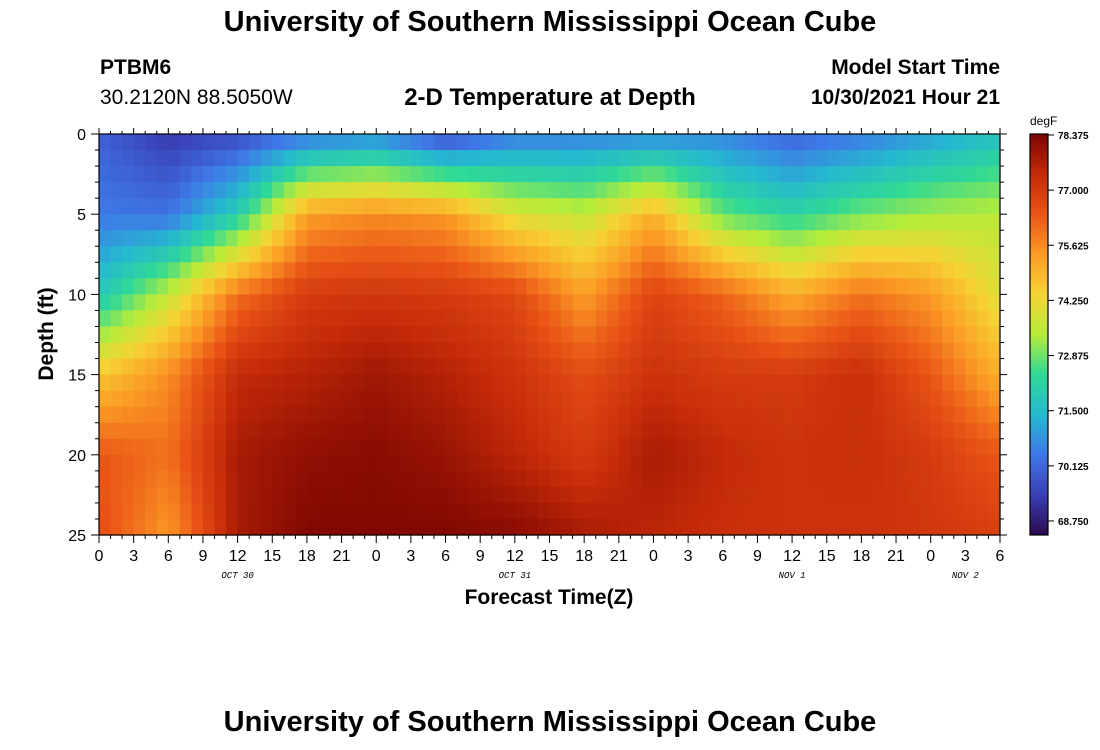 This screenshot has width=1100, height=750. I want to click on x-tick-label: 15, so click(272, 556).